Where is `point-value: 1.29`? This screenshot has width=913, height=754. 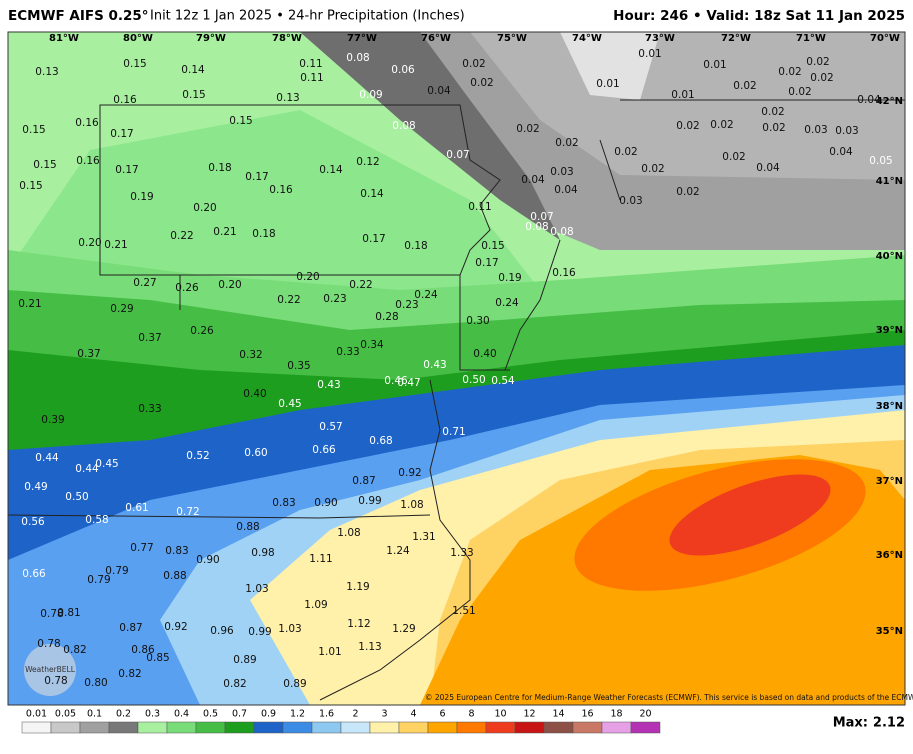 point-value: 1.29 is located at coordinates (403, 629).